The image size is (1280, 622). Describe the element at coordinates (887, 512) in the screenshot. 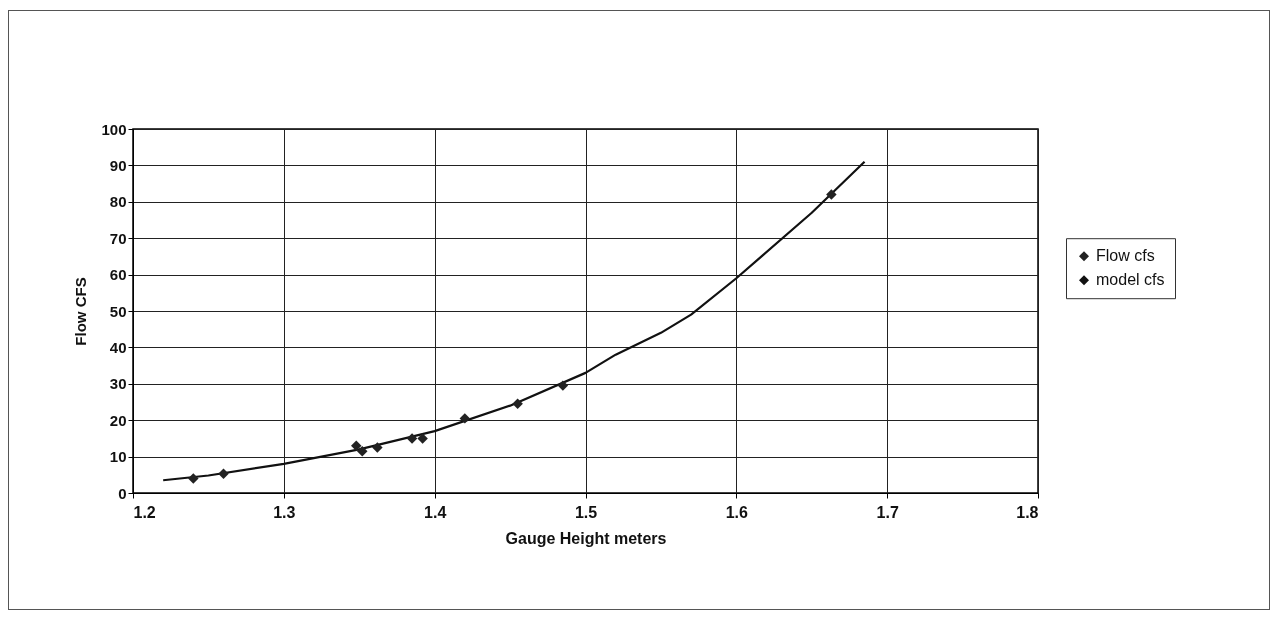

I see `x-tick-label: 1.7` at that location.